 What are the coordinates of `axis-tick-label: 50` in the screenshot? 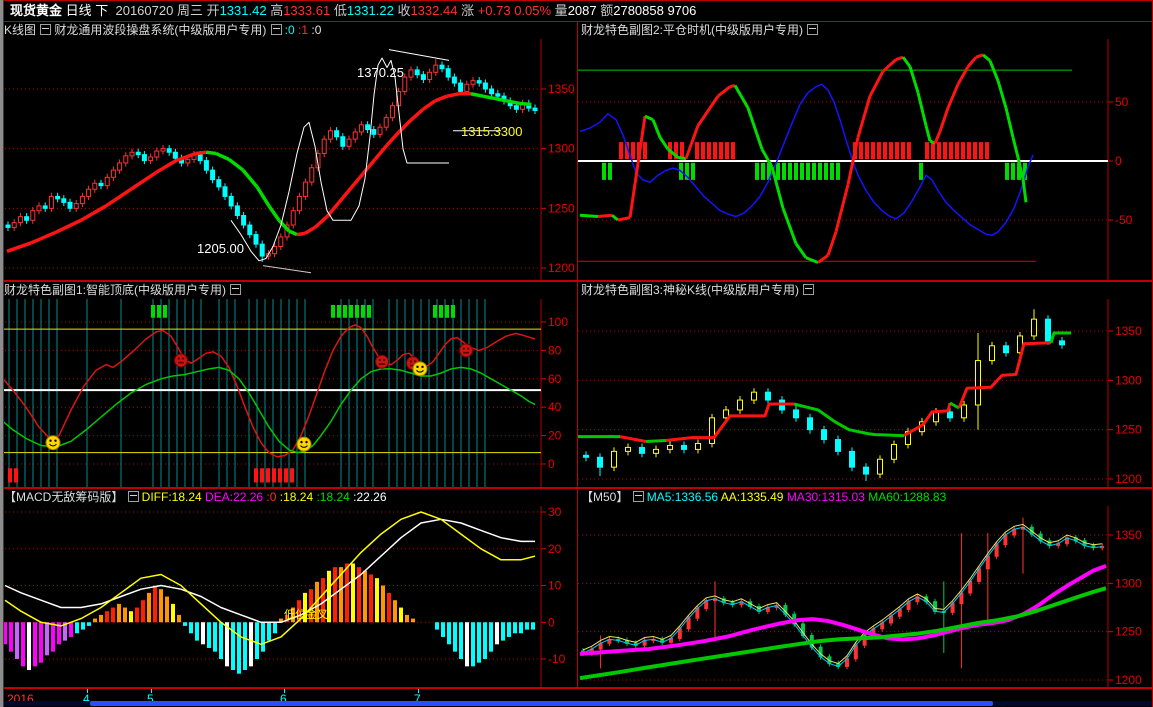 It's located at (1122, 102).